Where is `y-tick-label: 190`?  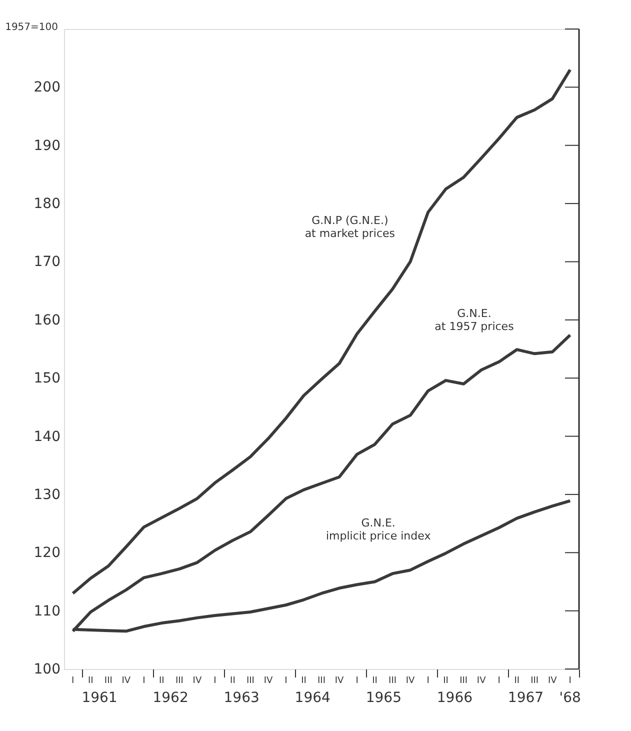
y-tick-label: 190 is located at coordinates (47, 146).